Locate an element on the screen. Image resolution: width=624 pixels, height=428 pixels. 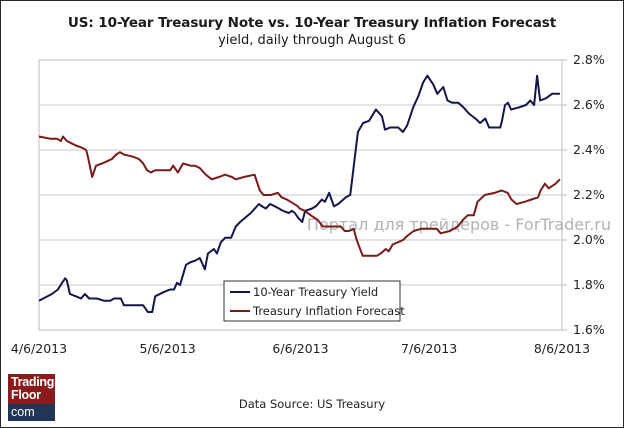
legend-box is located at coordinates (312, 301).